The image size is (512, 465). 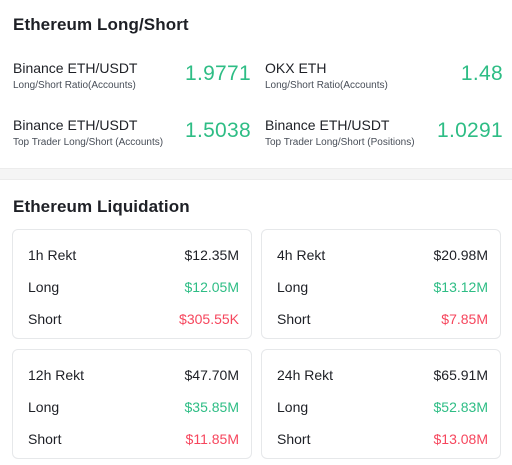 I want to click on rekt-total-row: 24h Rekt $65.91M, so click(x=382, y=376).